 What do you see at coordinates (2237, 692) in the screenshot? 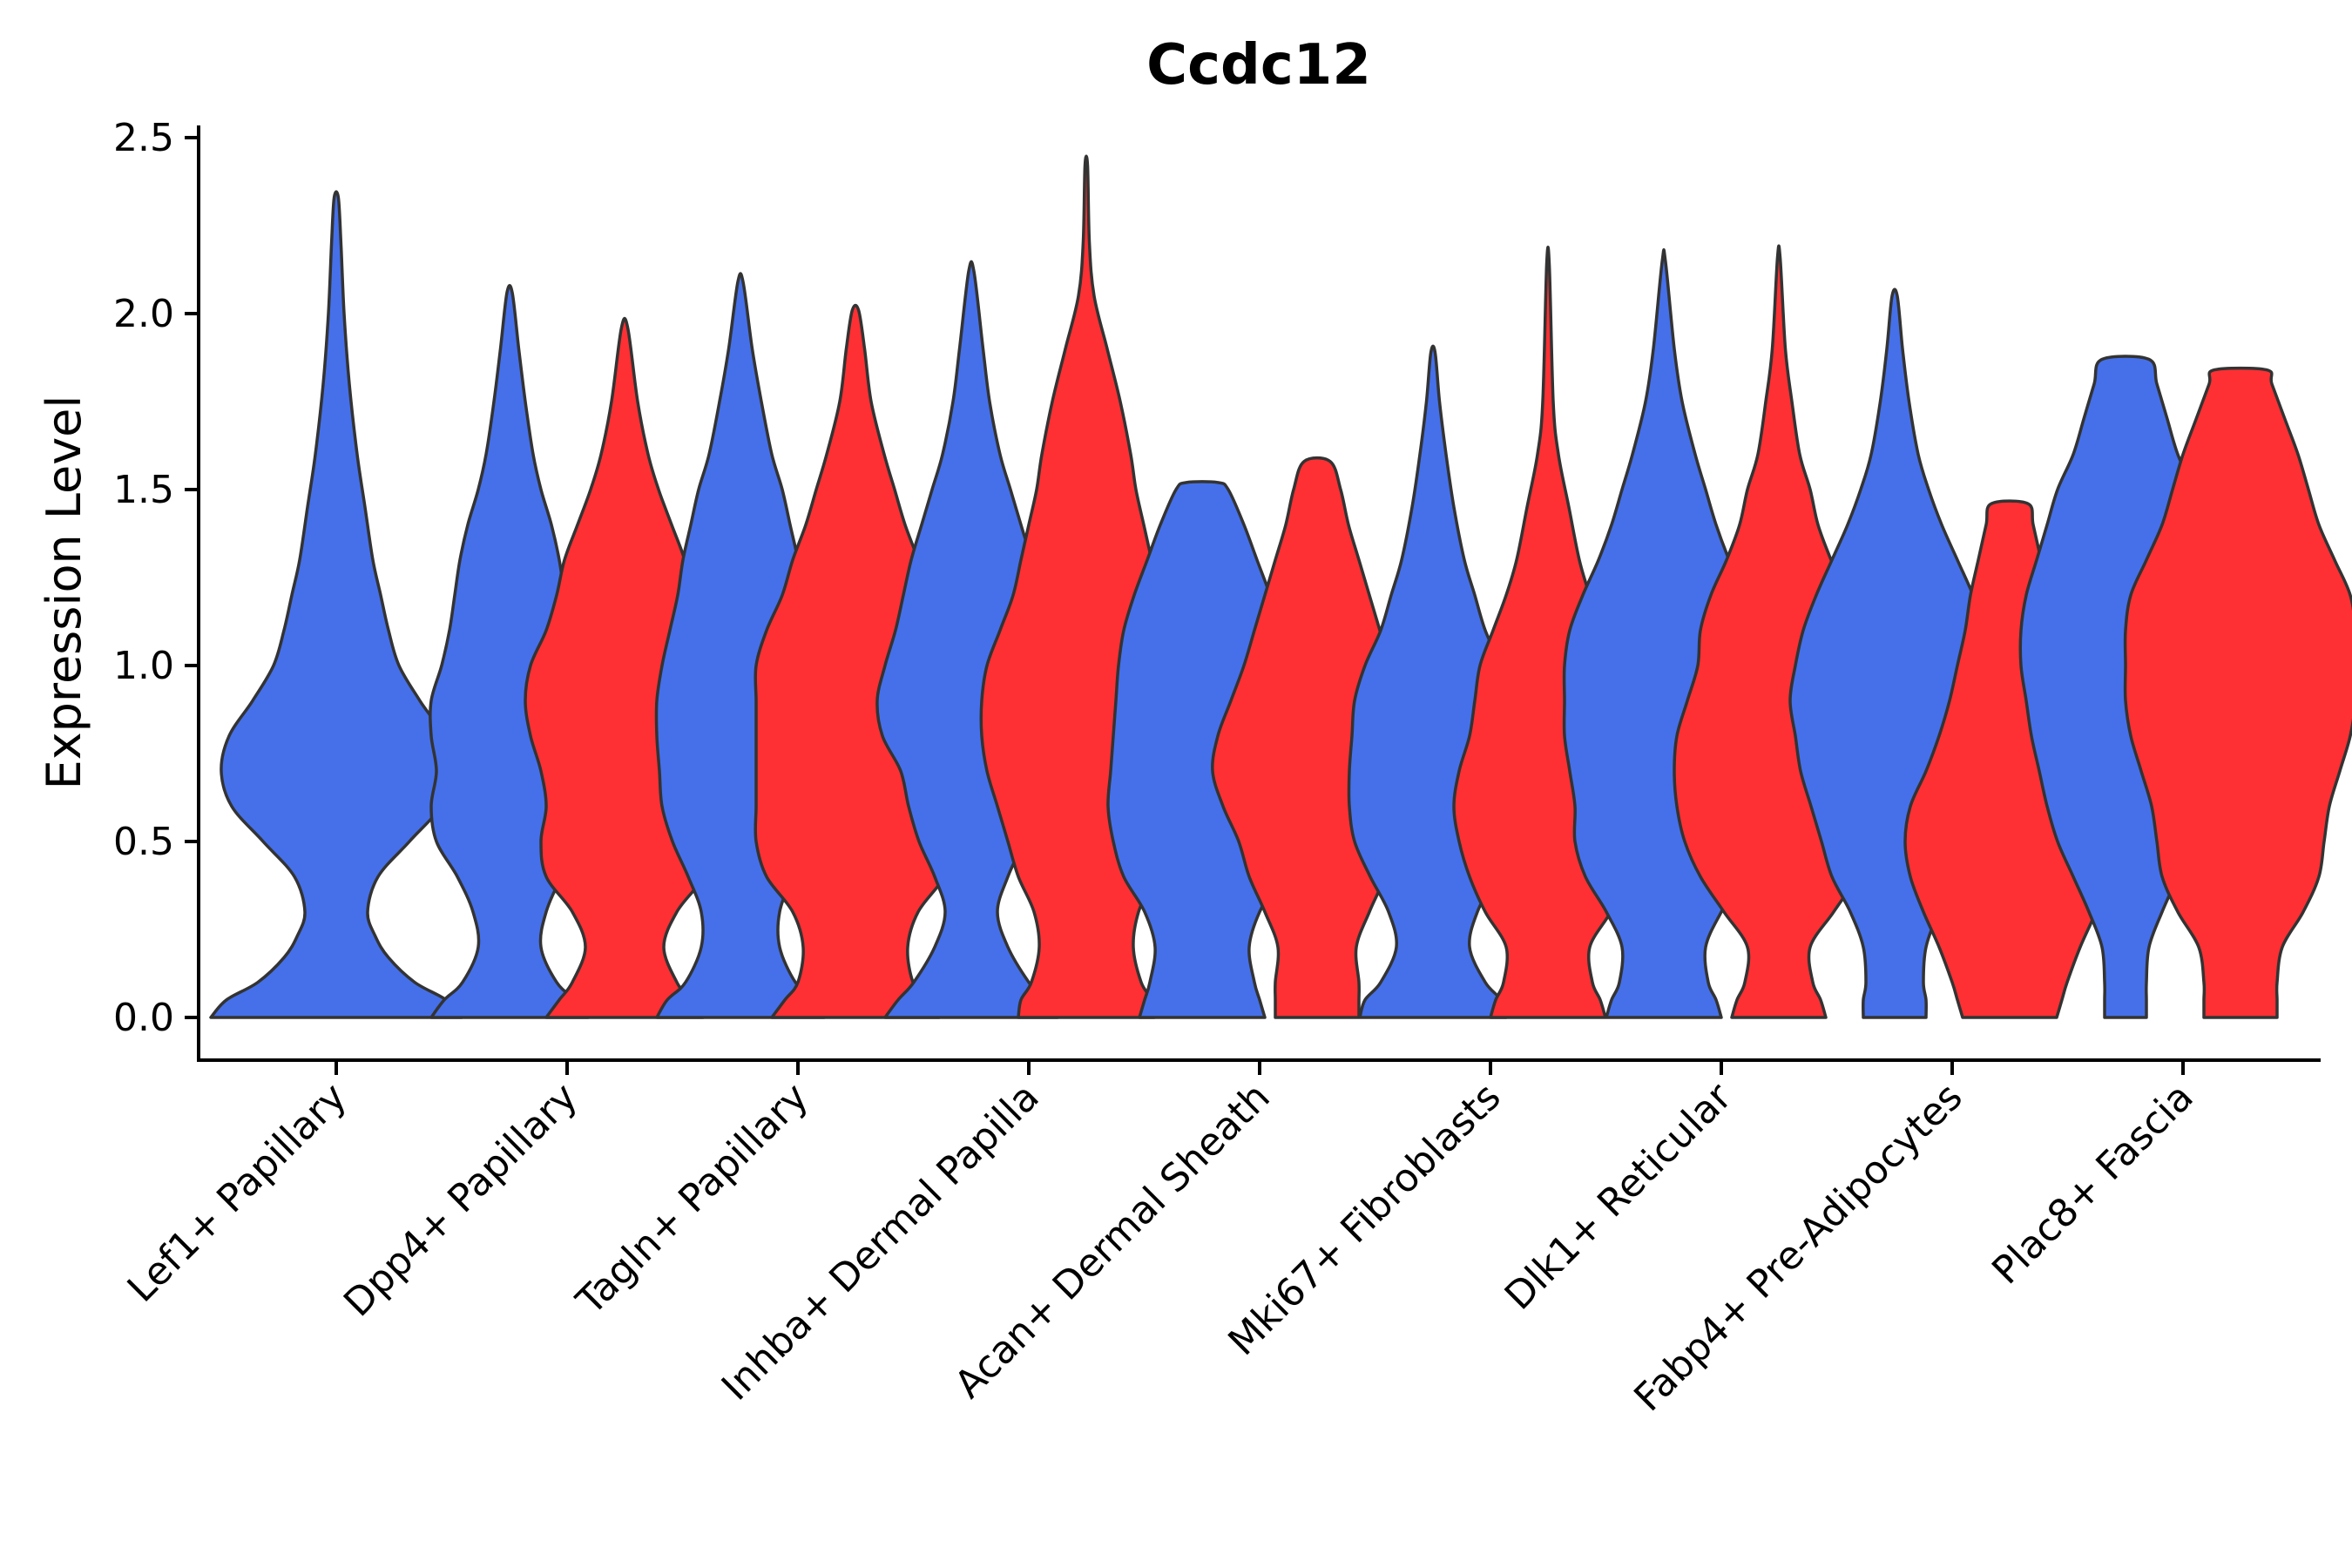
I see `violin-plac8-fascia-red` at bounding box center [2237, 692].